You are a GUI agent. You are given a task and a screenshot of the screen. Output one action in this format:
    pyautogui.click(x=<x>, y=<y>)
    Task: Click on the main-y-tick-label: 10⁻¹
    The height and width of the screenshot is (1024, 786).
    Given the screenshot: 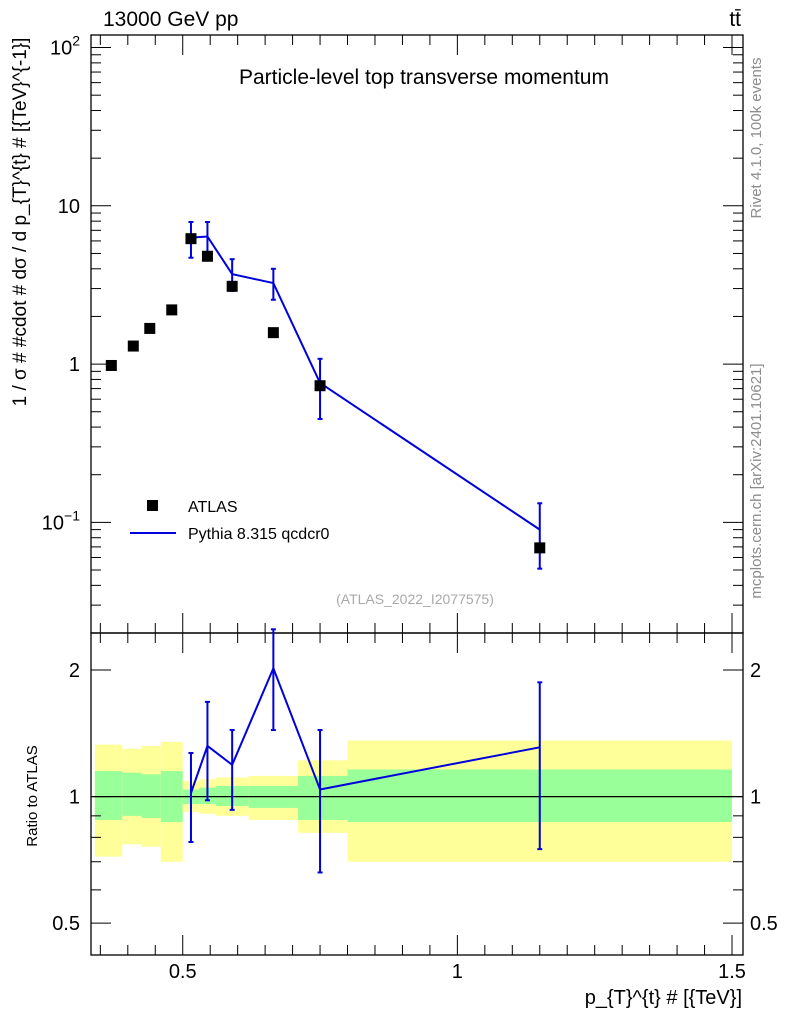 What is the action you would take?
    pyautogui.click(x=61, y=520)
    